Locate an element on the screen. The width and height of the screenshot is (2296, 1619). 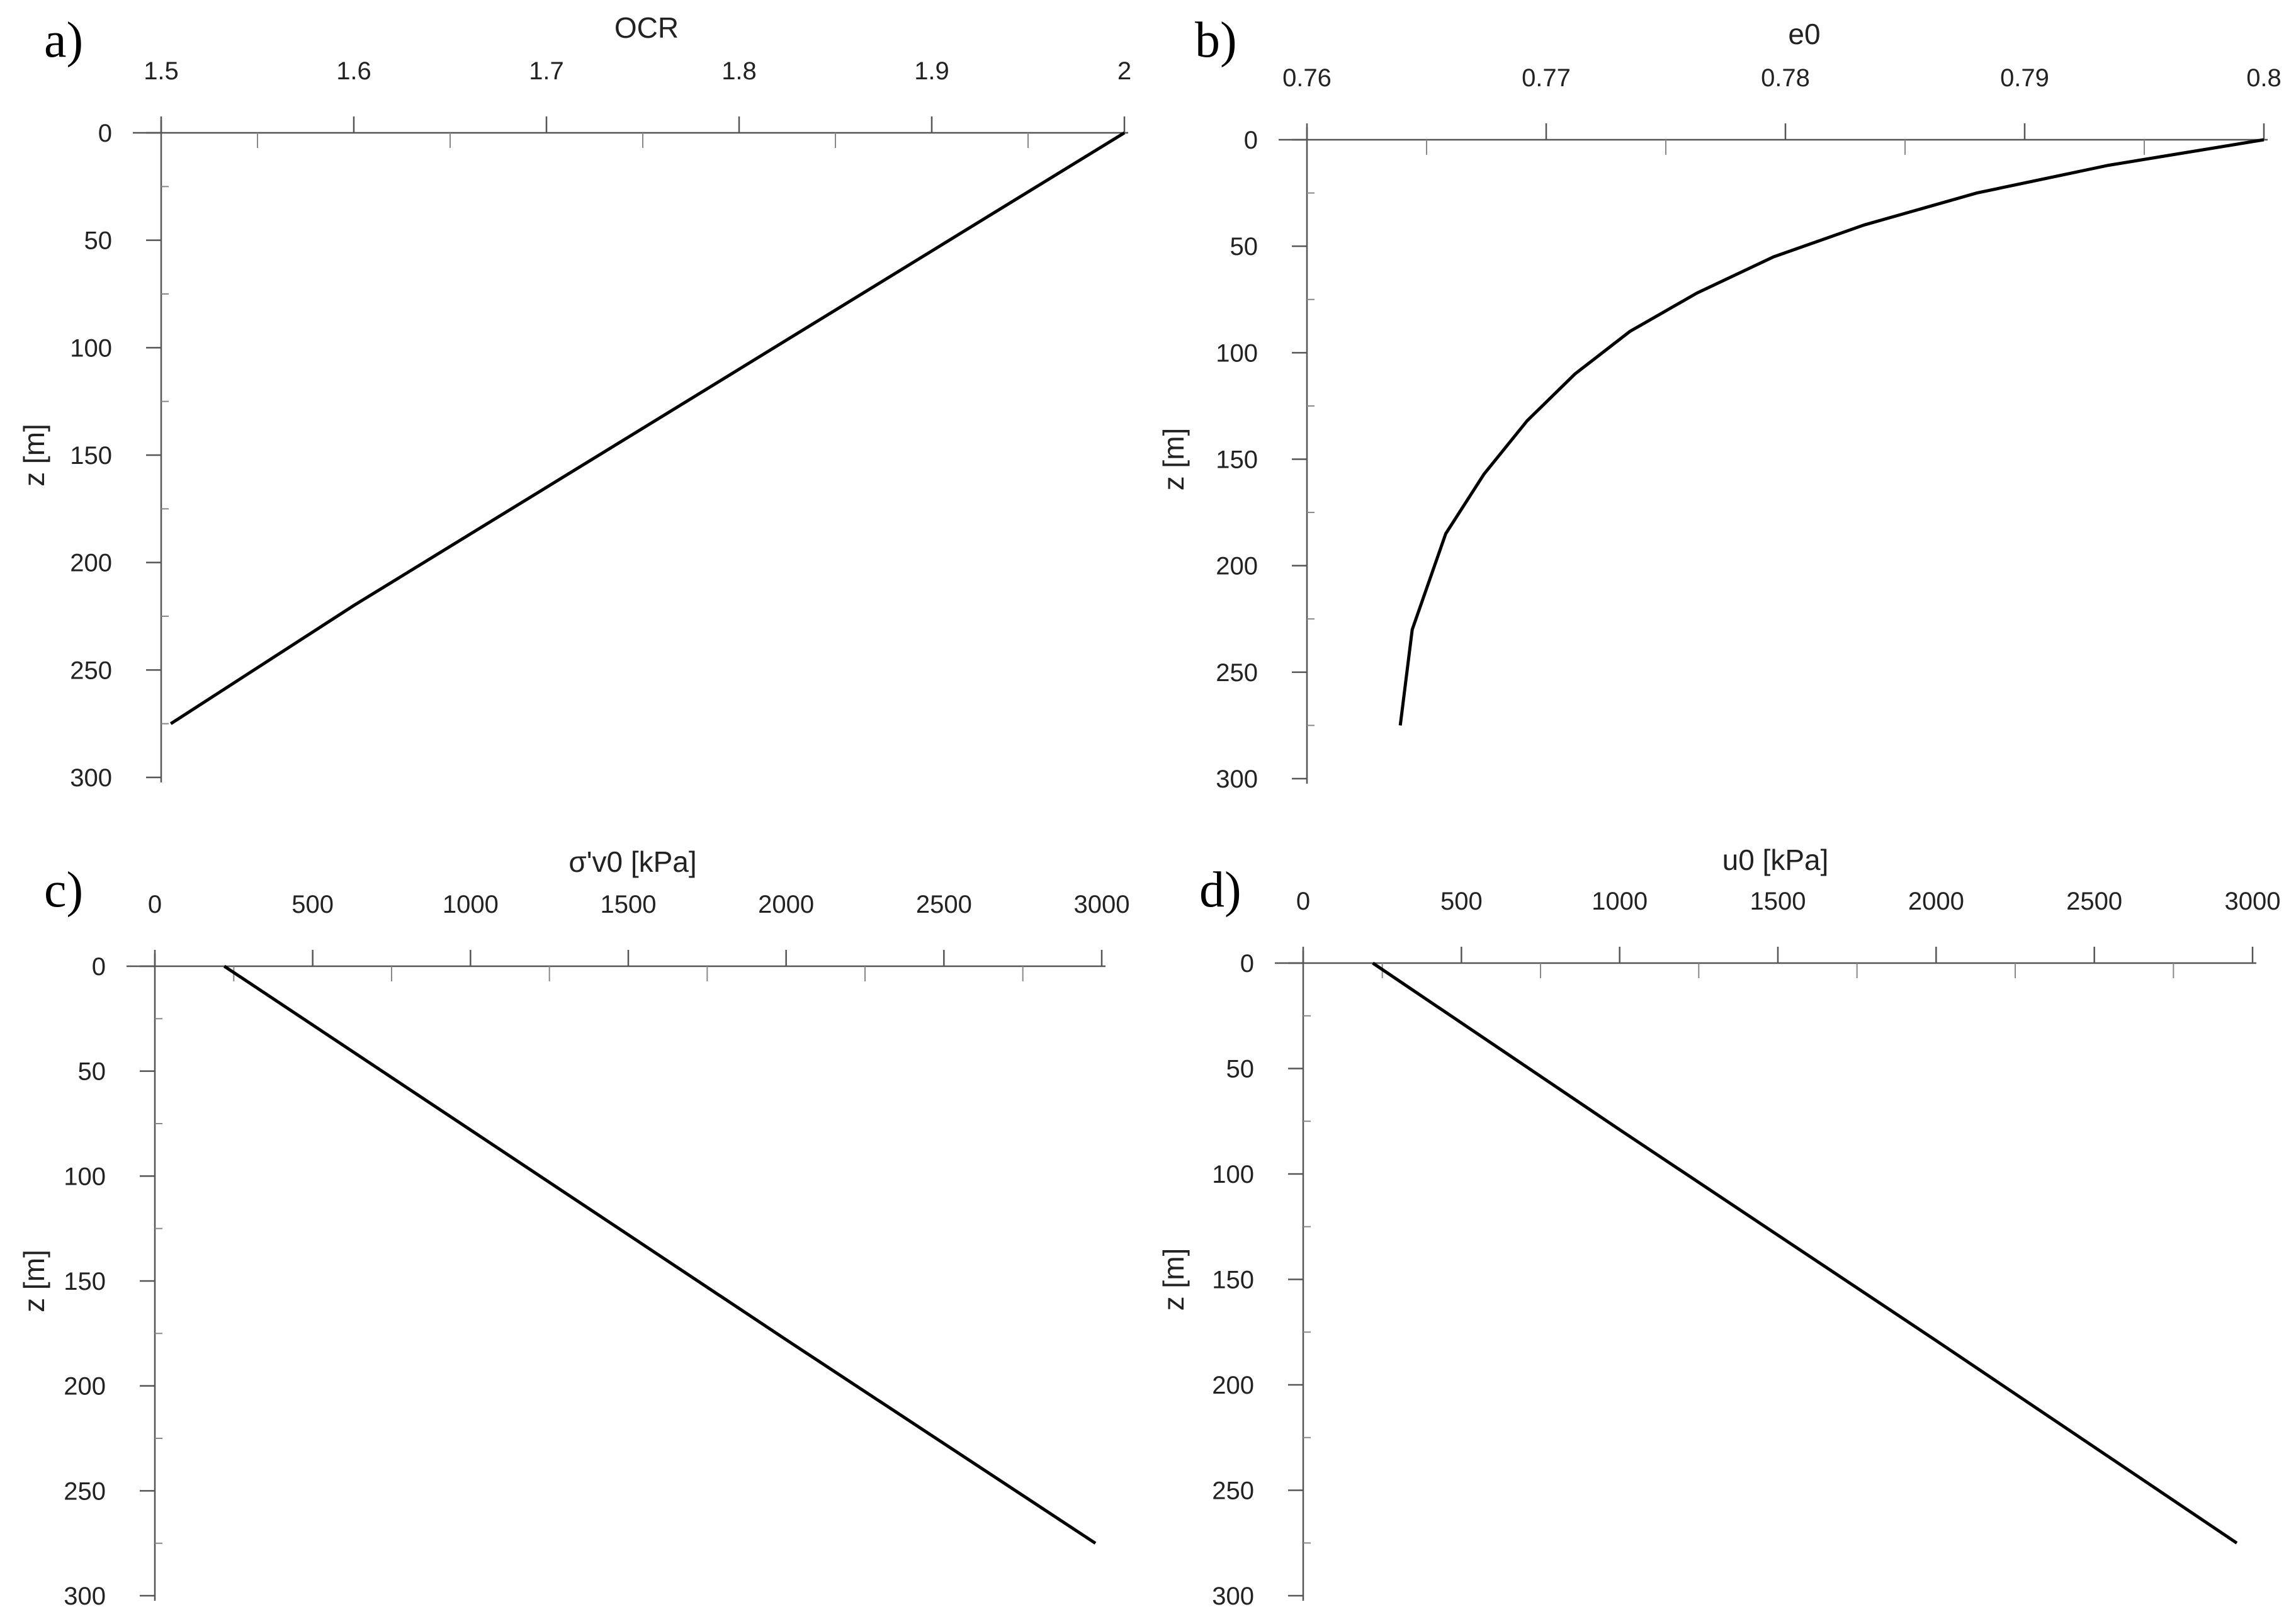
x-tick-label: 1.9 is located at coordinates (932, 71).